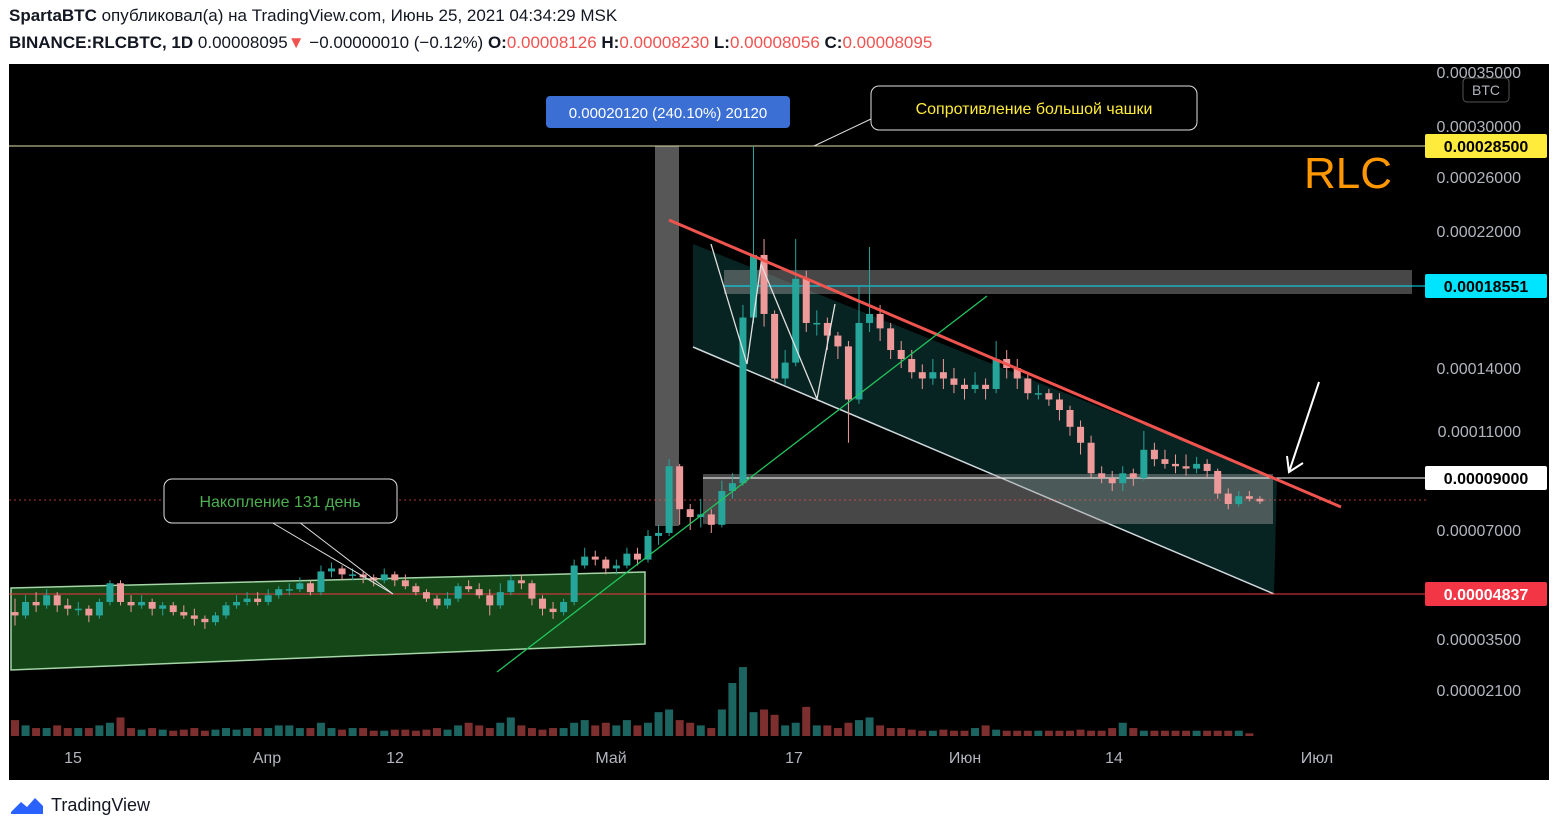 The width and height of the screenshot is (1558, 833). Describe the element at coordinates (296, 42) in the screenshot. I see `down-arrow-icon: ▼` at that location.